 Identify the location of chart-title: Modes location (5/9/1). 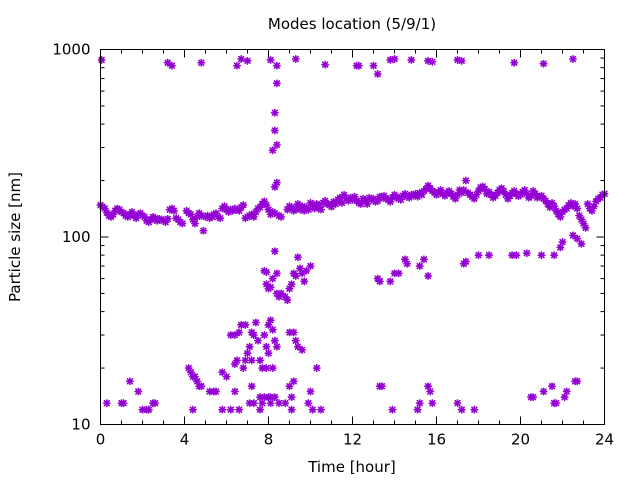
(352, 24).